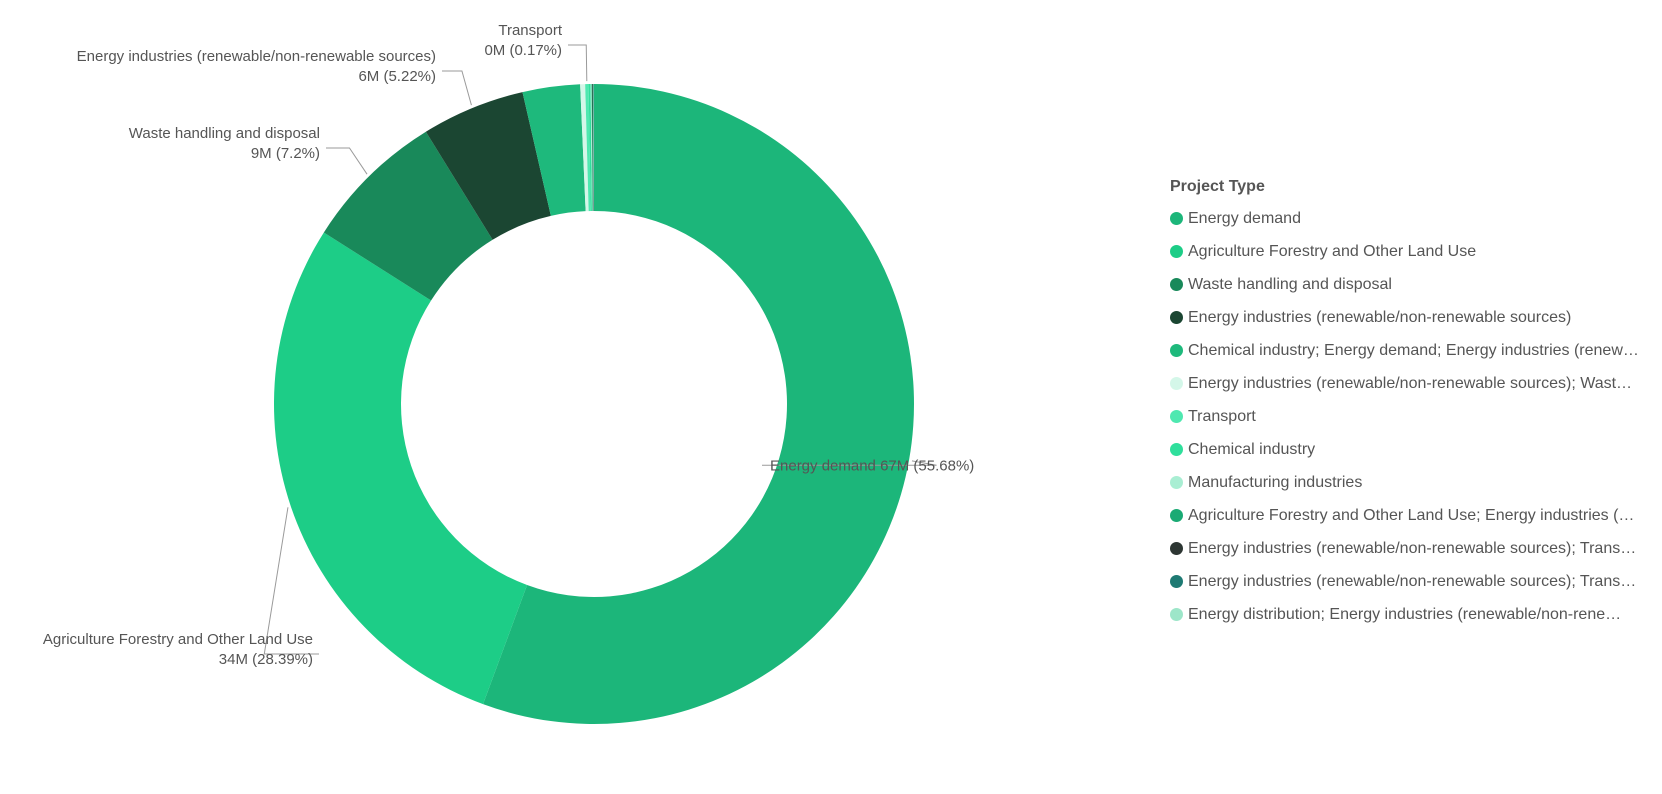 This screenshot has height=794, width=1662. Describe the element at coordinates (1410, 218) in the screenshot. I see `legend-item: Energy demand` at that location.